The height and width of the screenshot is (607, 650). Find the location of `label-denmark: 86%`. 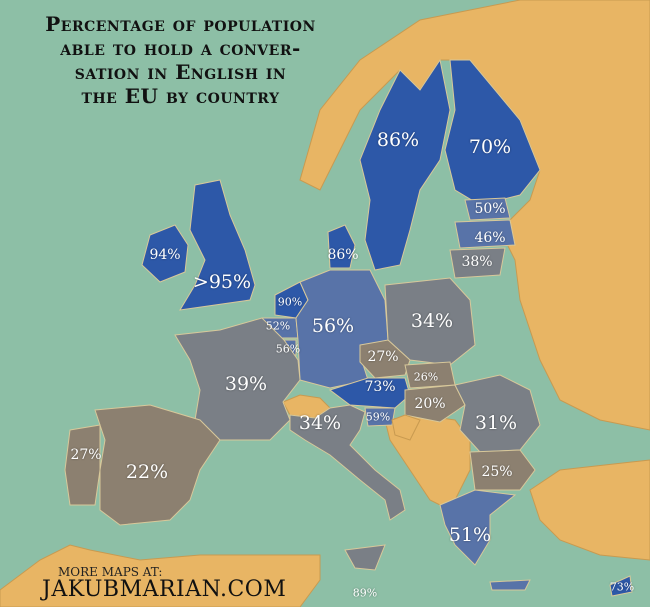

label-denmark: 86% is located at coordinates (343, 255).